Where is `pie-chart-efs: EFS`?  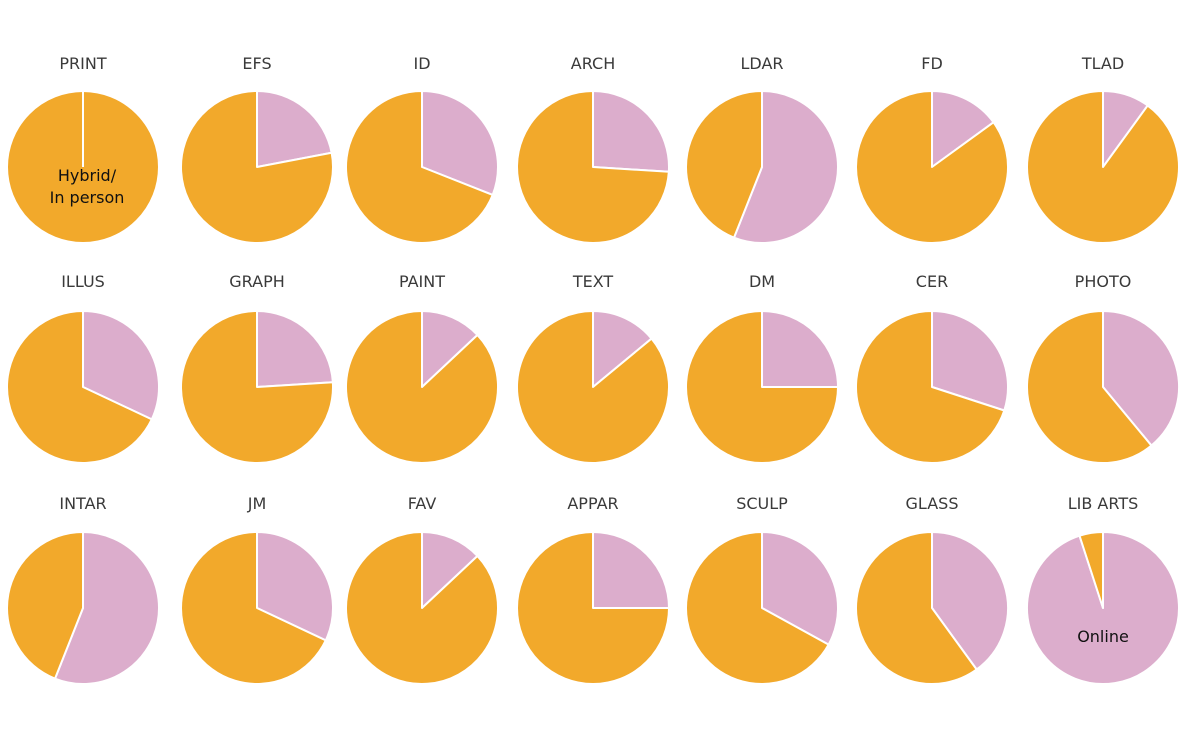
pie-chart-efs: EFS is located at coordinates (257, 149).